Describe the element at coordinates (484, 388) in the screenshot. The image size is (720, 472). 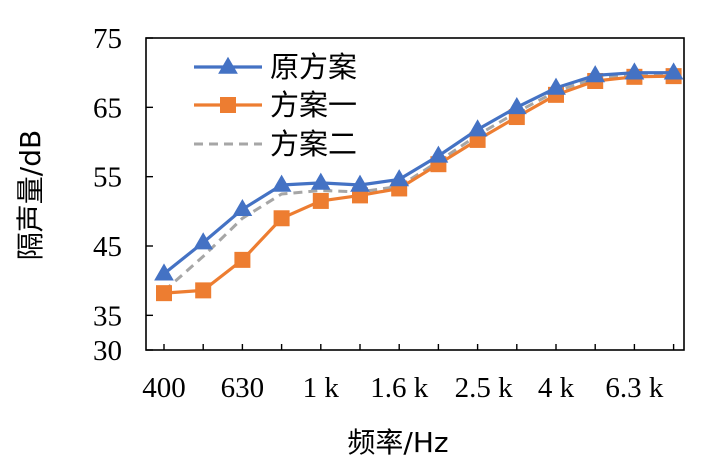
I see `x-tick-label: 2.5 k` at that location.